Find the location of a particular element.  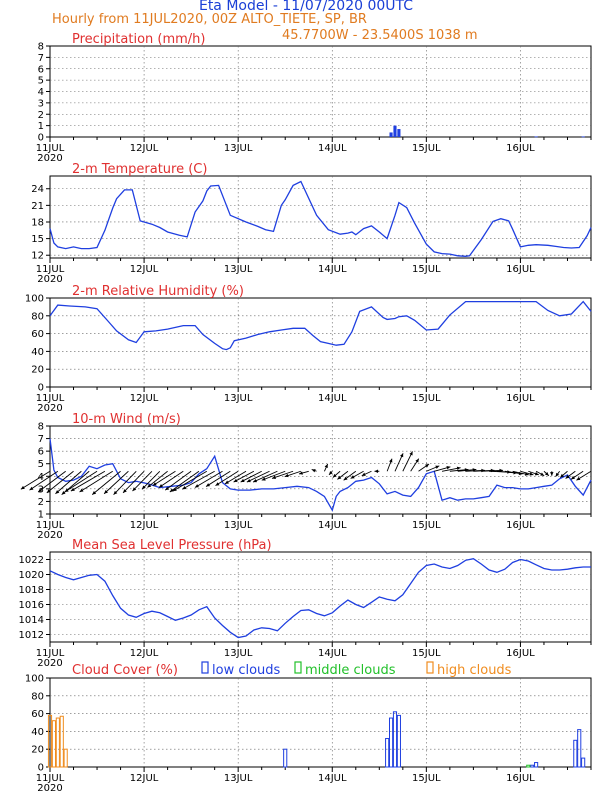

temperature-ytick-label: 18 is located at coordinates (37, 222).